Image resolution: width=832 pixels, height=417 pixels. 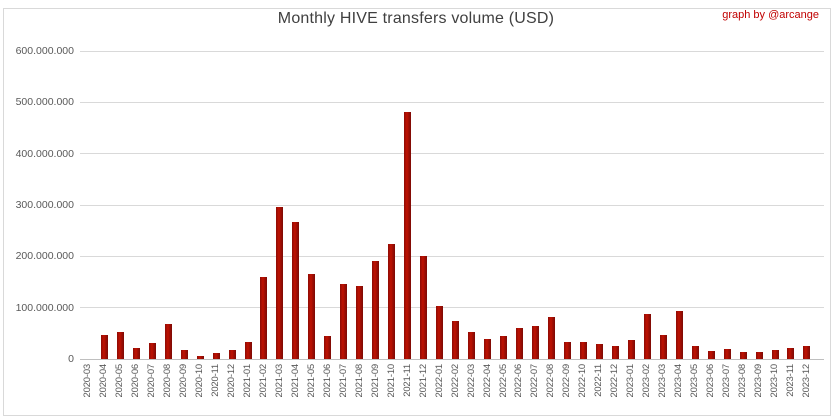 I want to click on x-tick-label: 2020-06, so click(x=136, y=381).